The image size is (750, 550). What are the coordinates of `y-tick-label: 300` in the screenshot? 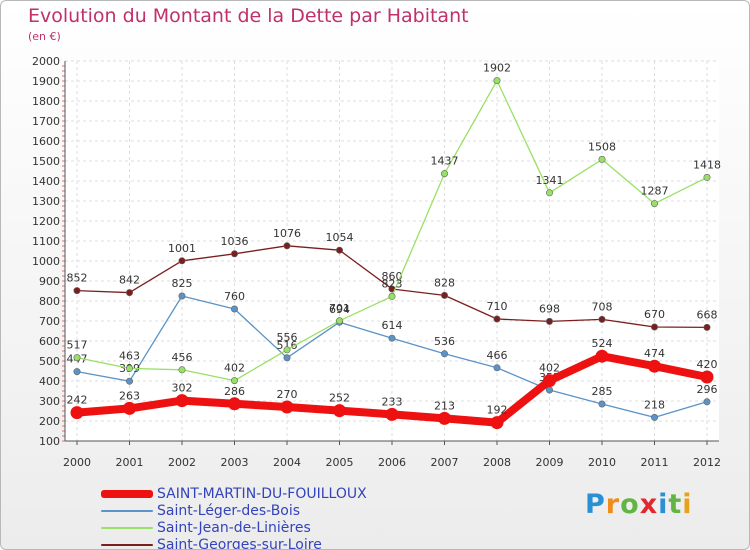 It's located at (49, 401).